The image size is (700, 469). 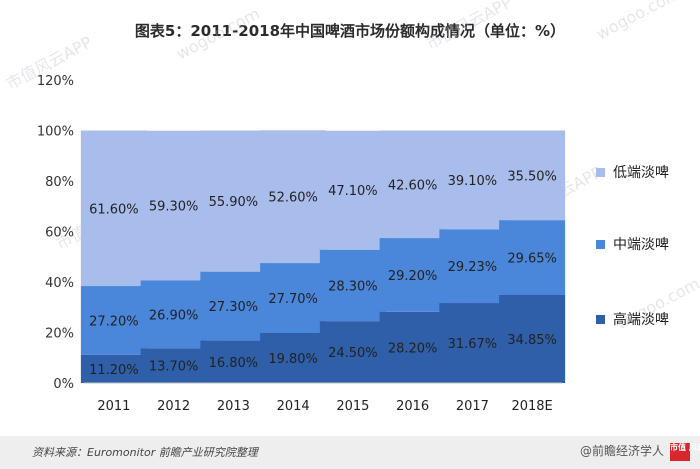 What do you see at coordinates (350, 31) in the screenshot?
I see `chart-title: 图表5：2011-2018年中国啤酒市场份额构成情况（单位：%）` at bounding box center [350, 31].